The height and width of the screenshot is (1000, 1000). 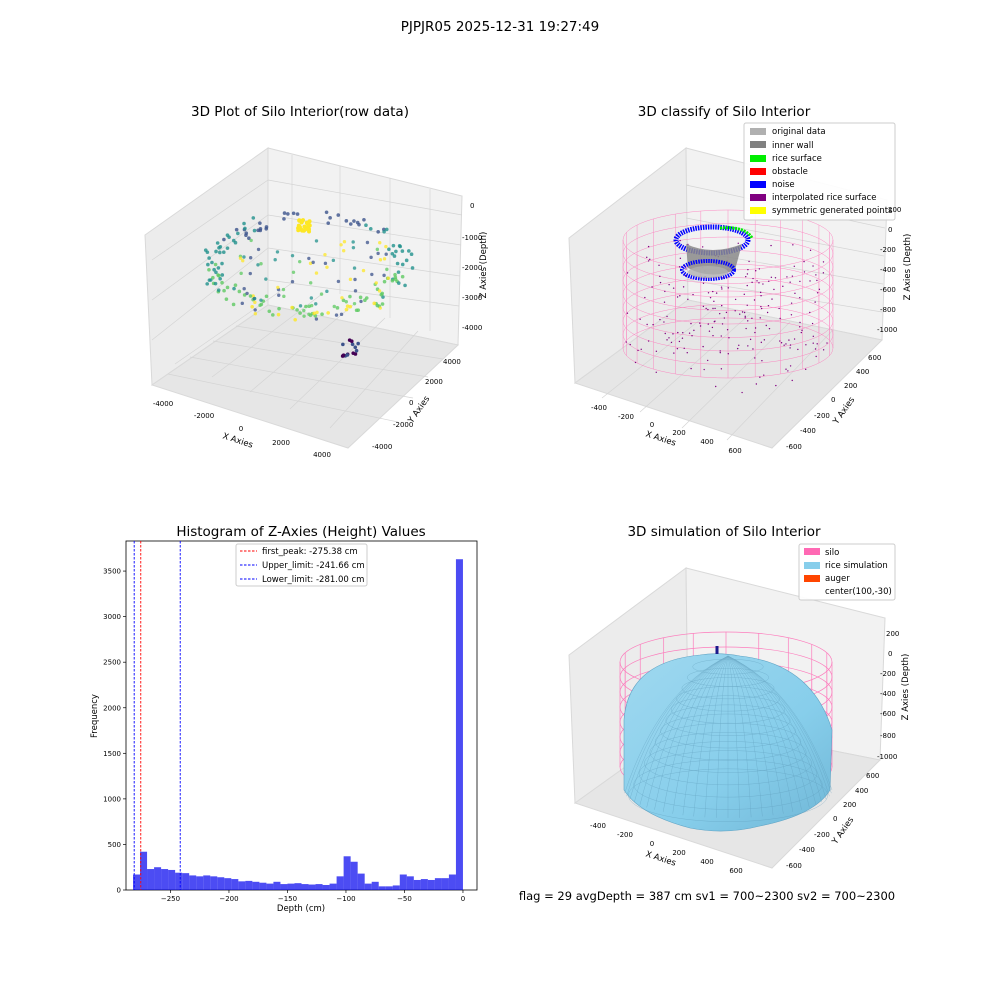 What do you see at coordinates (300, 112) in the screenshot?
I see `panel-raw-title: 3D Plot of Silo Interior(row data)` at bounding box center [300, 112].